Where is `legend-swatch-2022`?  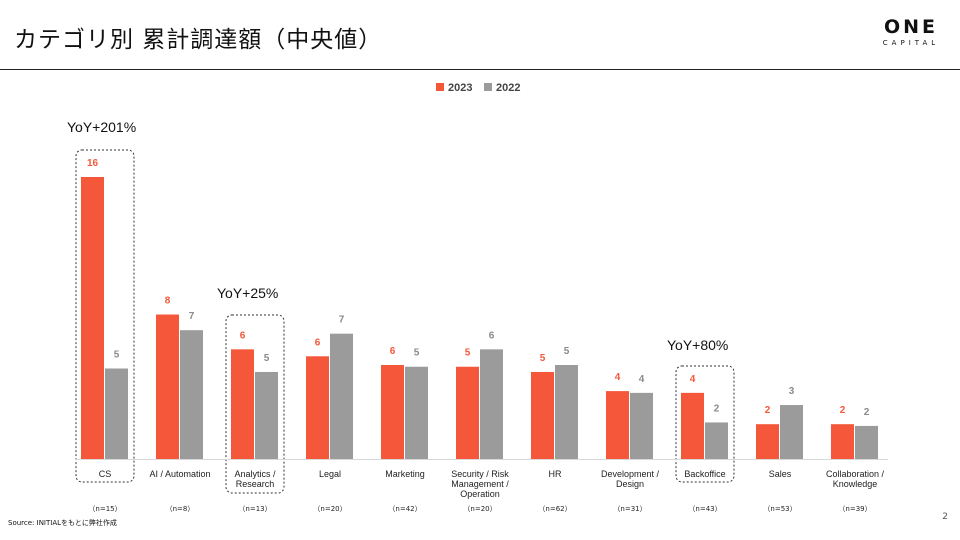
legend-swatch-2022 is located at coordinates (488, 87).